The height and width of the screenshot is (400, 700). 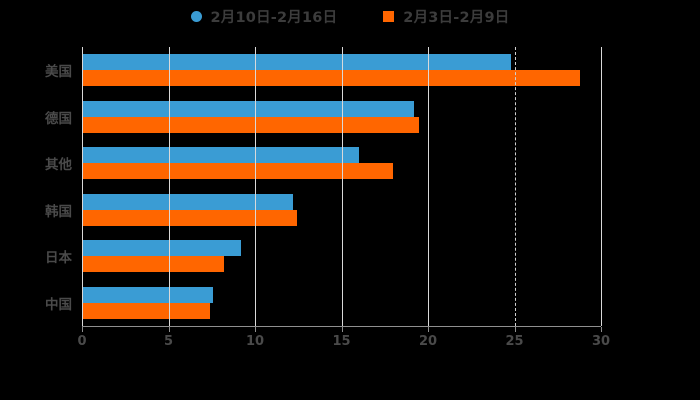 I want to click on bar-中国-series-2, so click(x=146, y=310).